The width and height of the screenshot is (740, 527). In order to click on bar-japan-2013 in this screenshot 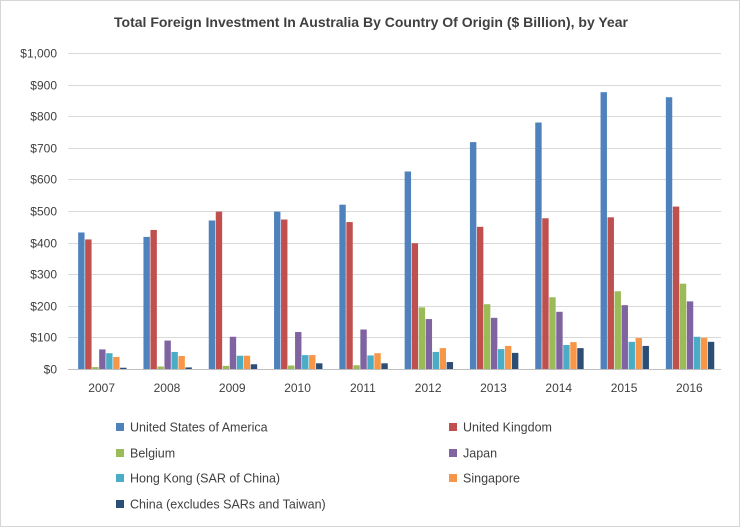, I will do `click(494, 343)`.